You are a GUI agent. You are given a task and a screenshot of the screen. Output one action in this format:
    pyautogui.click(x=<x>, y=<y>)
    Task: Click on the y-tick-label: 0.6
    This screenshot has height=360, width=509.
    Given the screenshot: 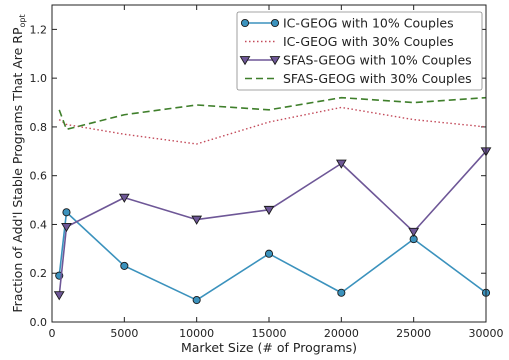 What is the action you would take?
    pyautogui.click(x=39, y=176)
    